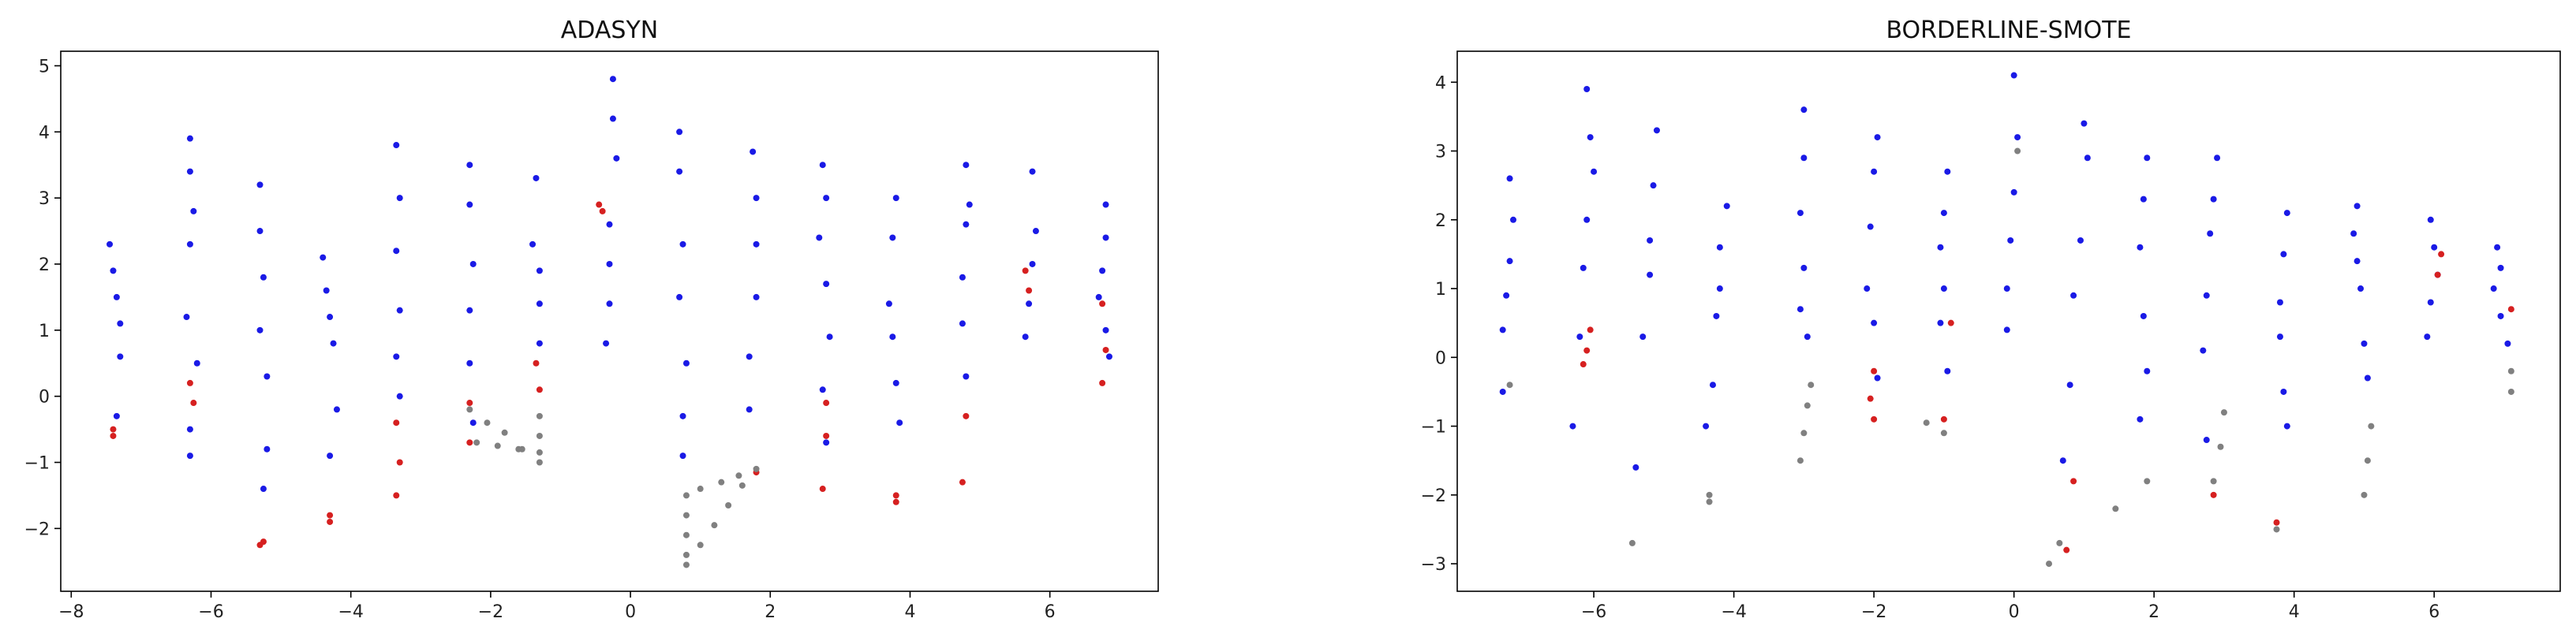 Image resolution: width=2576 pixels, height=637 pixels. I want to click on y-tick-label: −2, so click(1433, 496).